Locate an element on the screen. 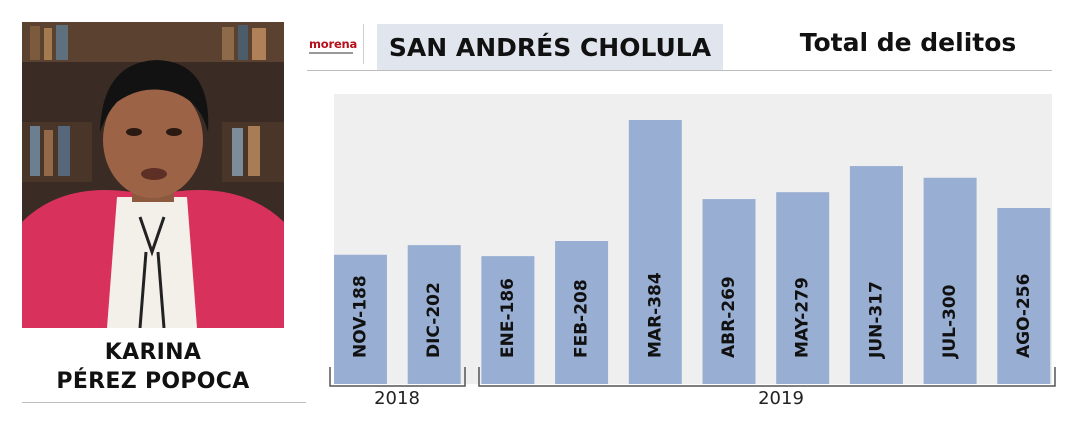  municipality-header: SAN ANDRÉS CHOLULA is located at coordinates (550, 47).